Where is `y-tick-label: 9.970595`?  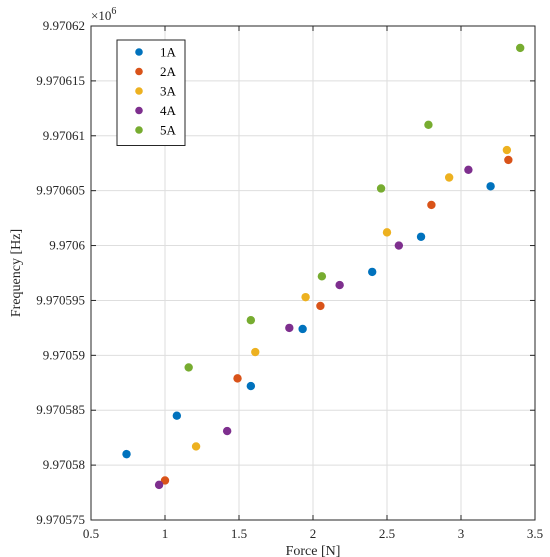 y-tick-label: 9.970595 is located at coordinates (60, 299).